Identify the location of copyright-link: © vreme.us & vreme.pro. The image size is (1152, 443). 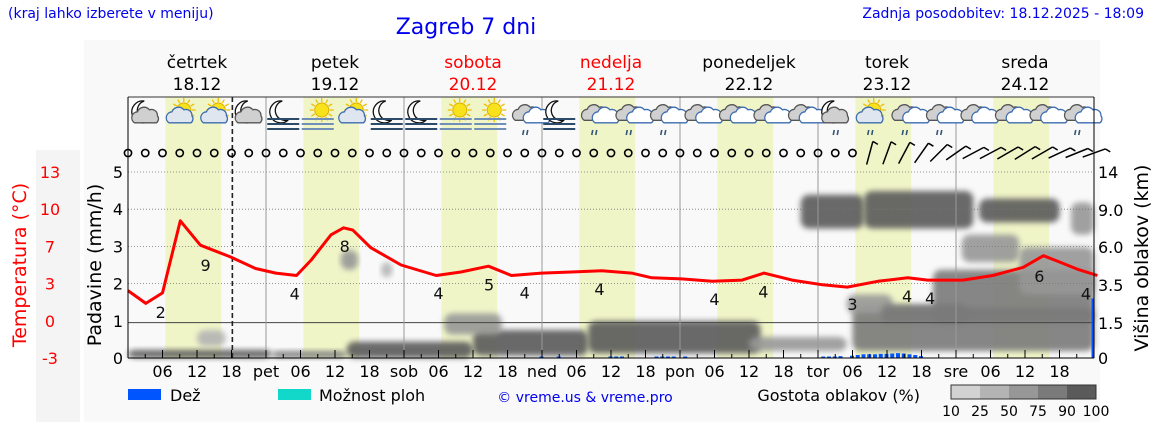
(584, 398).